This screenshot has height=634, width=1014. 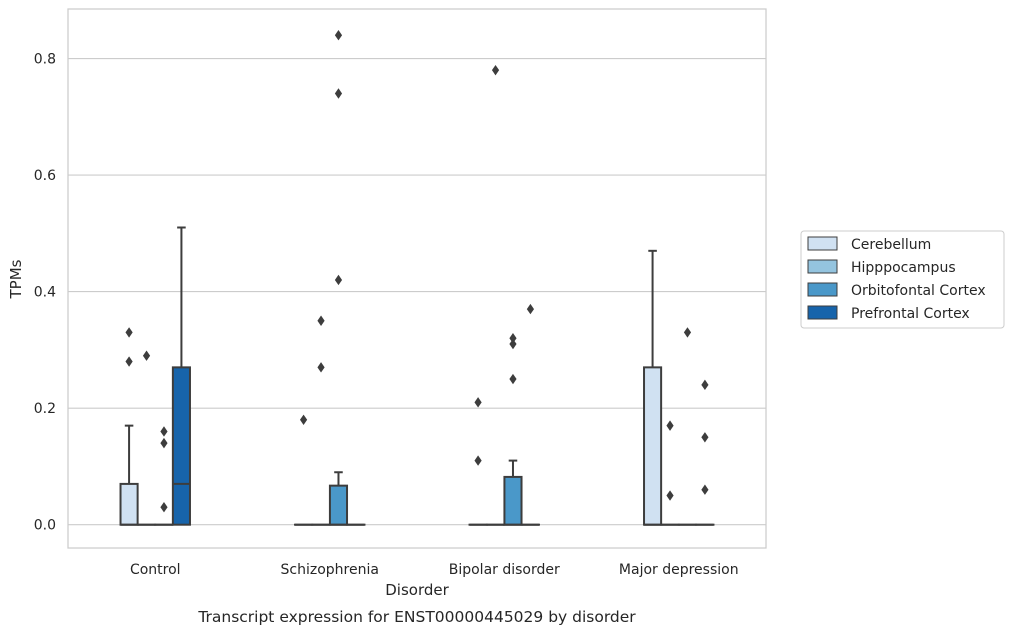 I want to click on x-tick-label: Bipolar disorder, so click(x=504, y=570).